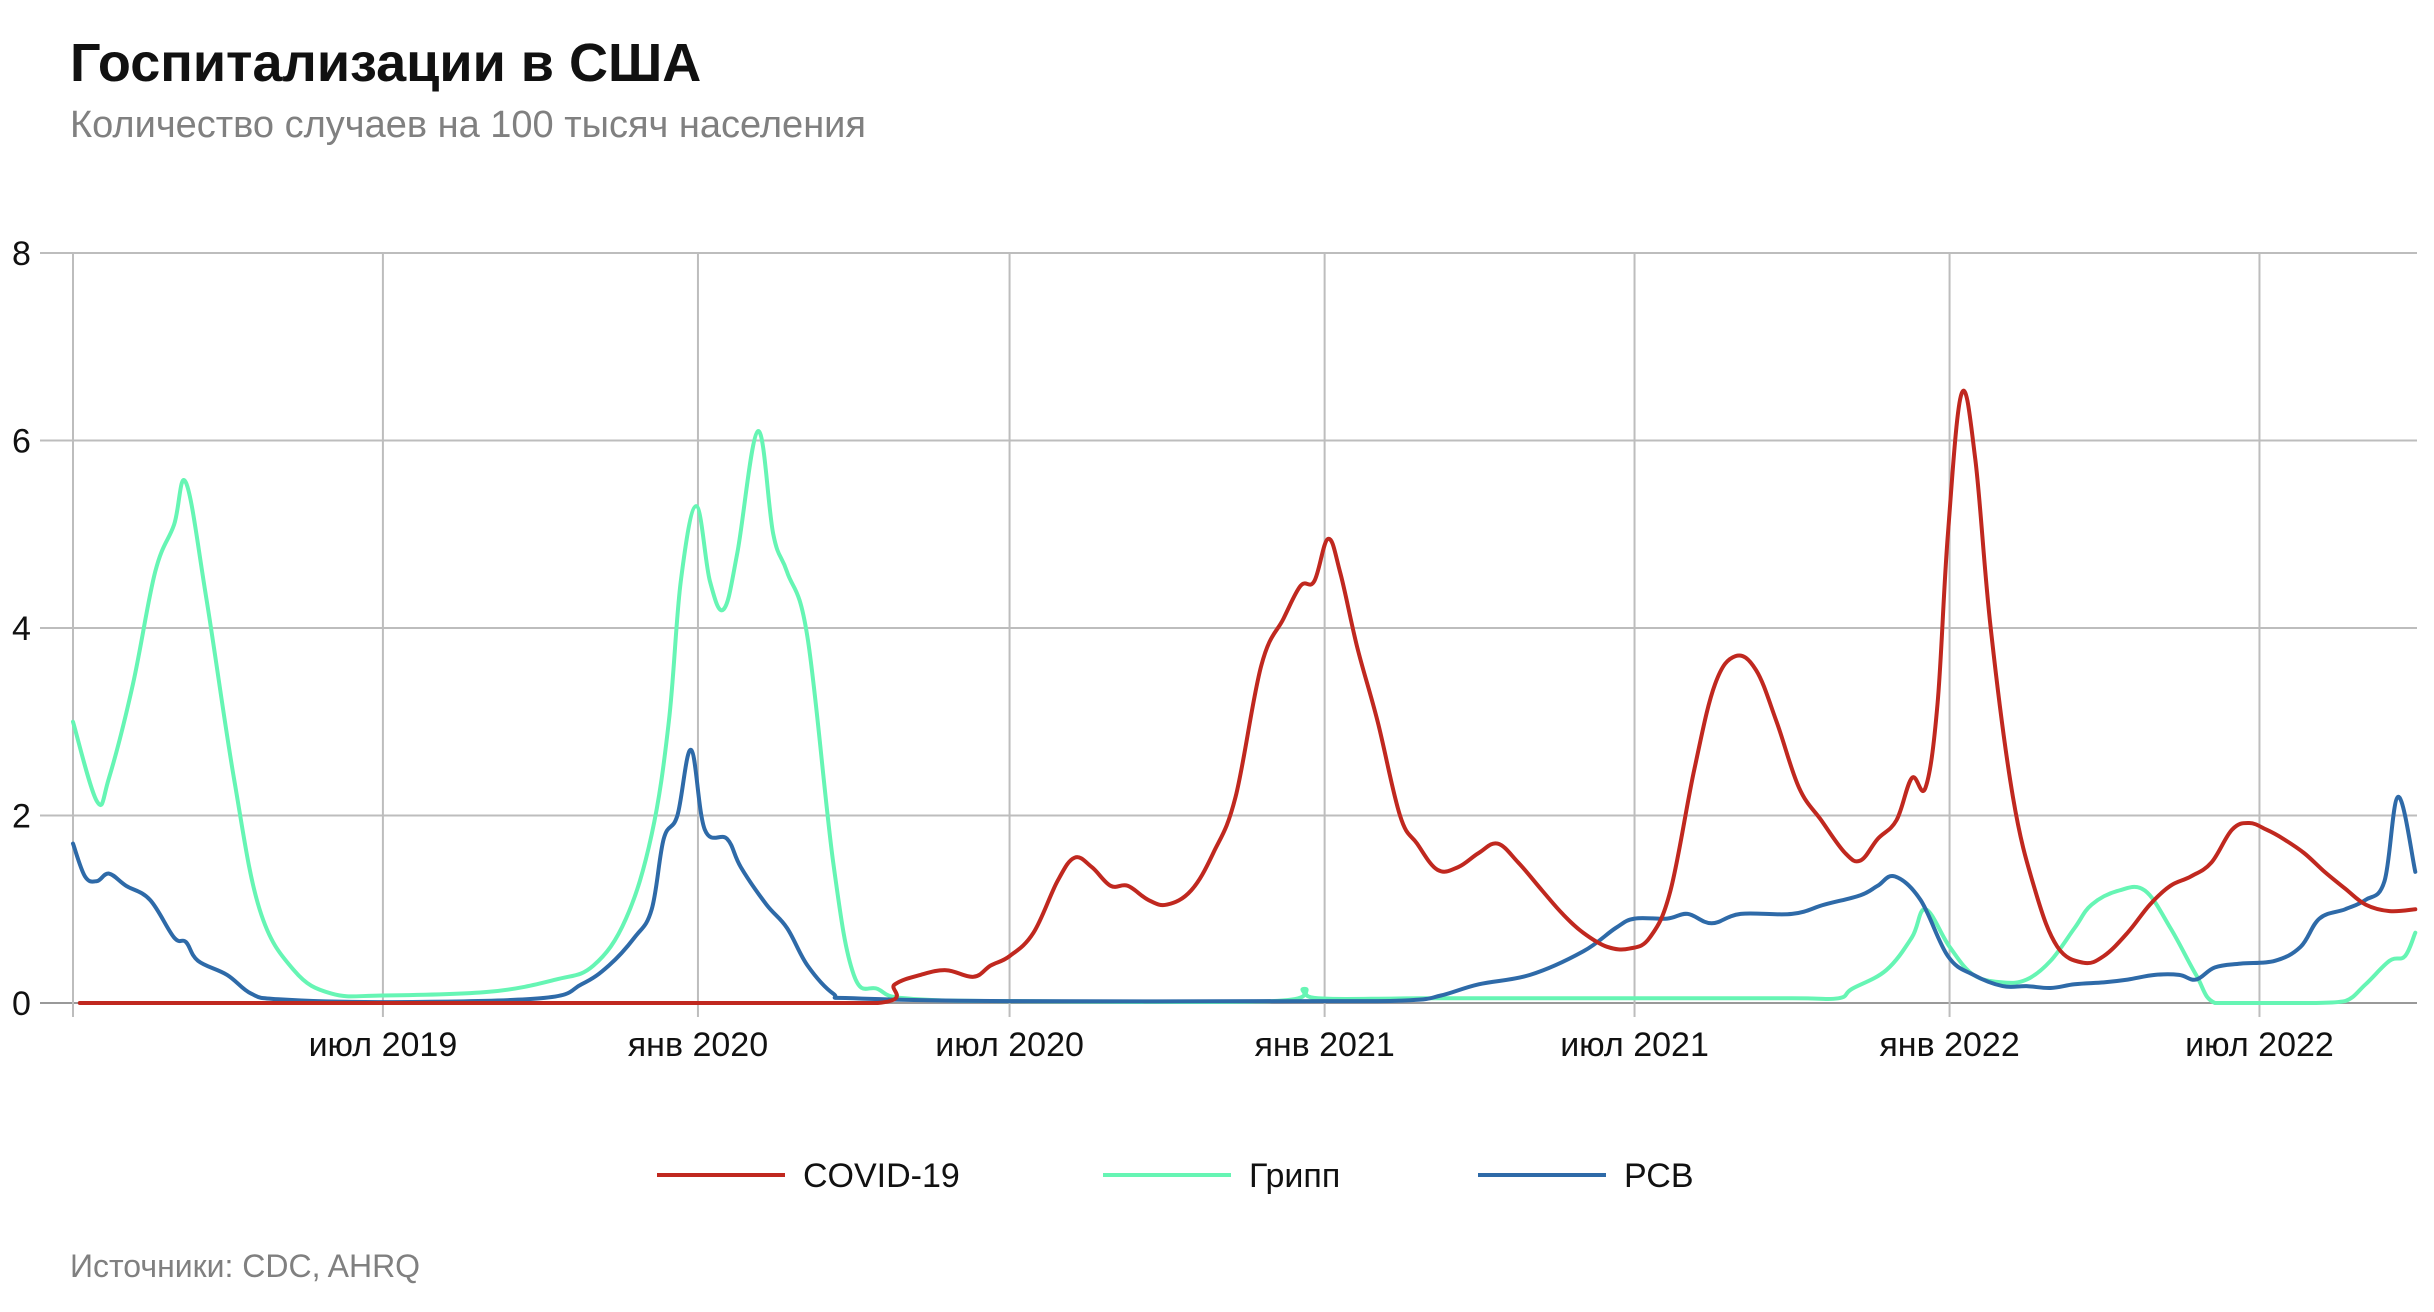 The height and width of the screenshot is (1312, 2434). What do you see at coordinates (386, 63) in the screenshot?
I see `page-title: Госпитализации в США` at bounding box center [386, 63].